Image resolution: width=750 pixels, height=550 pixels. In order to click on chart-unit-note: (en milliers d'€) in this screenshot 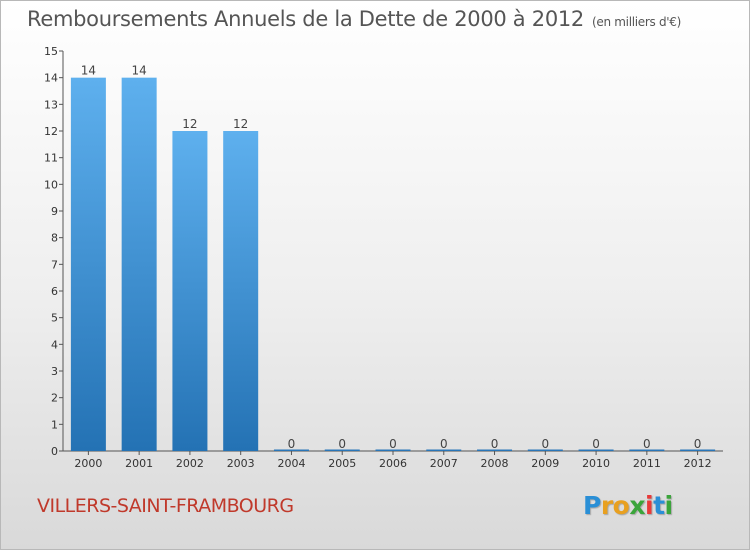, I will do `click(637, 22)`.